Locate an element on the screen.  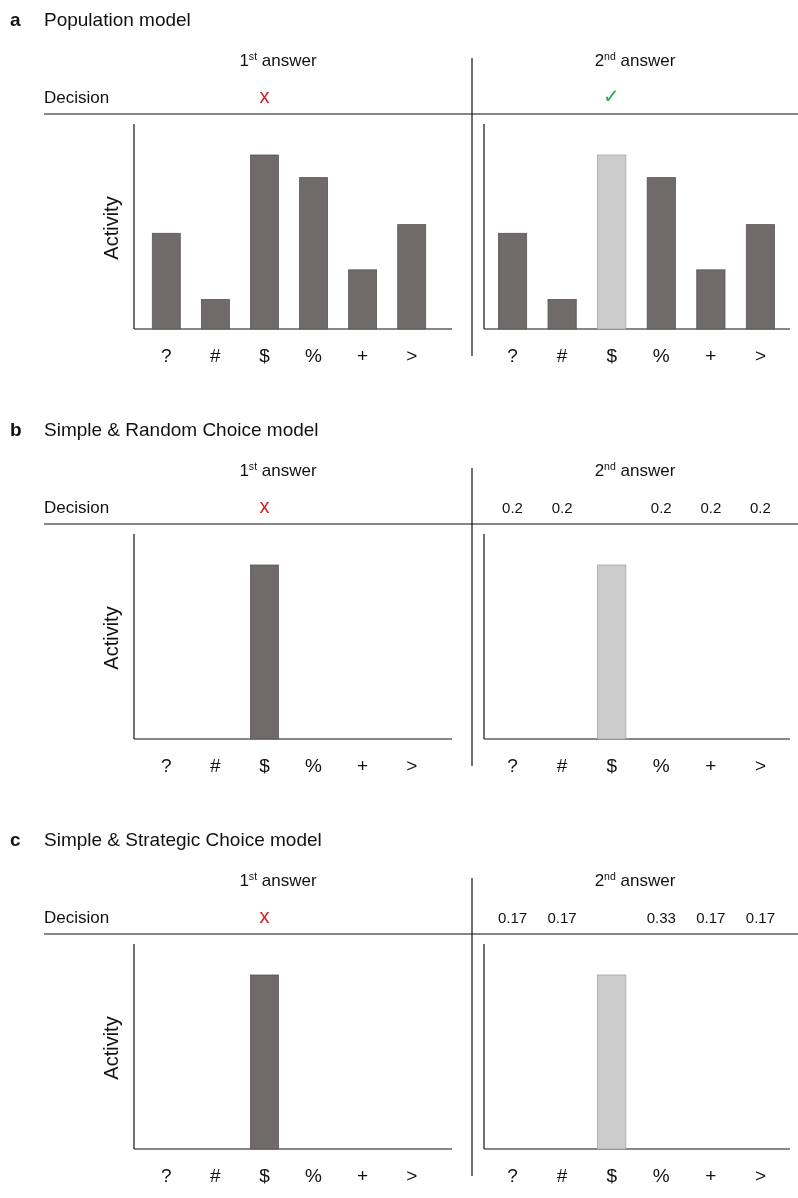
text: 0.33 is located at coordinates (661, 917).